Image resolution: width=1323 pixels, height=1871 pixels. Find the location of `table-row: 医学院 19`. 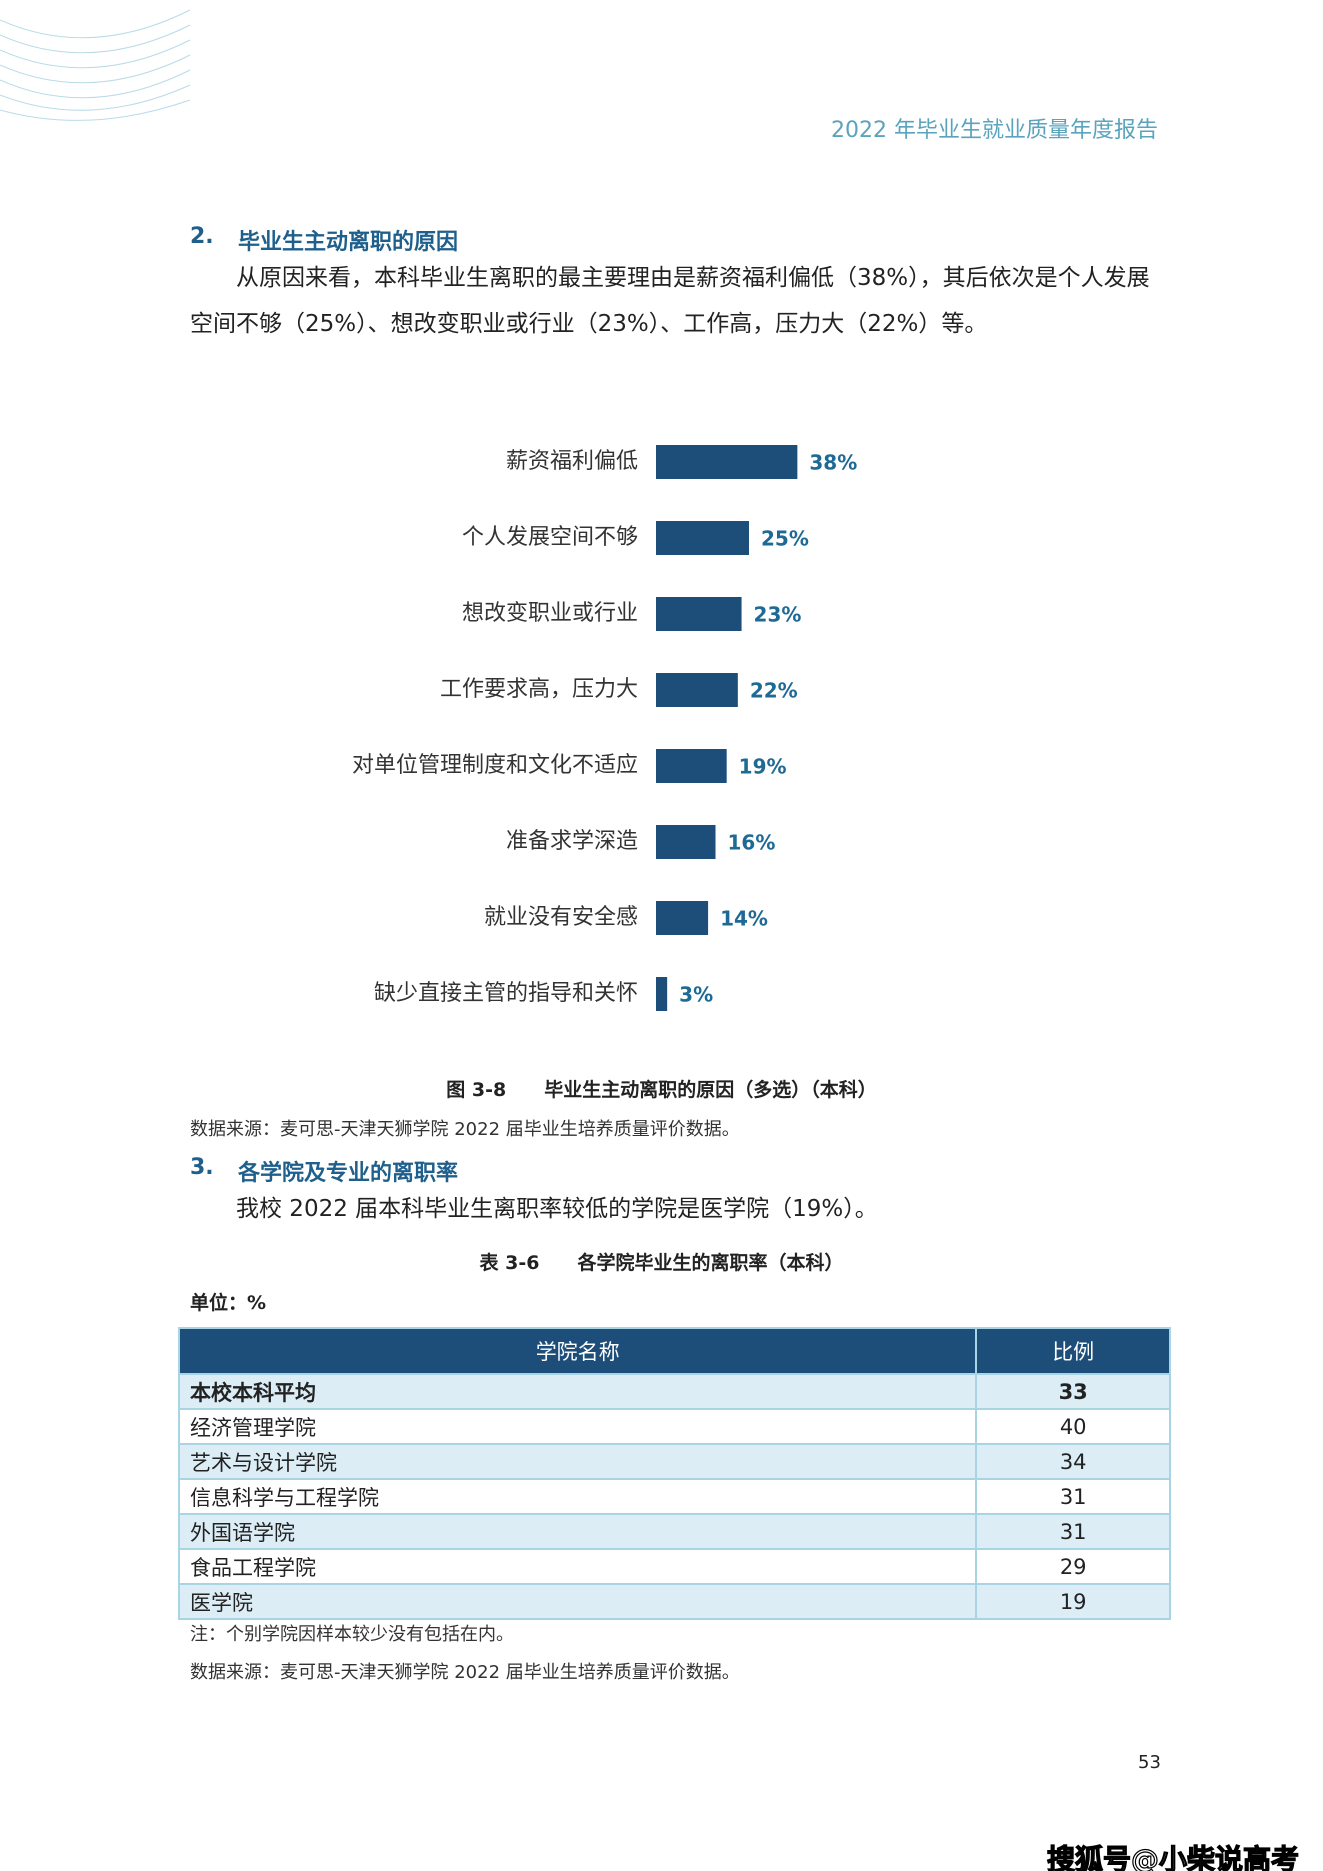

table-row: 医学院 19 is located at coordinates (674, 1601).